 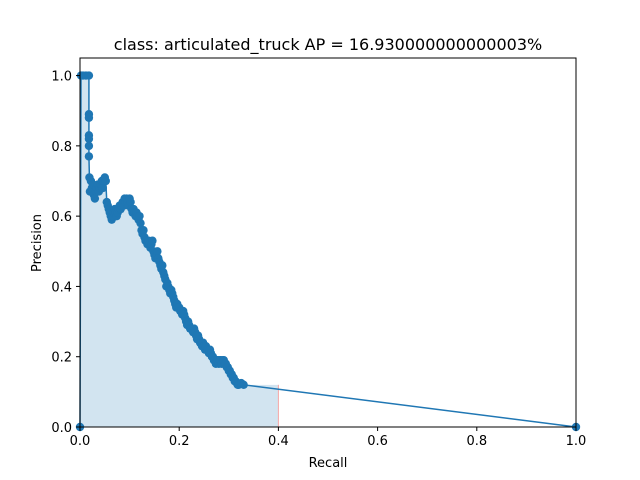 I want to click on x-tick-label: 0.2, so click(x=179, y=441).